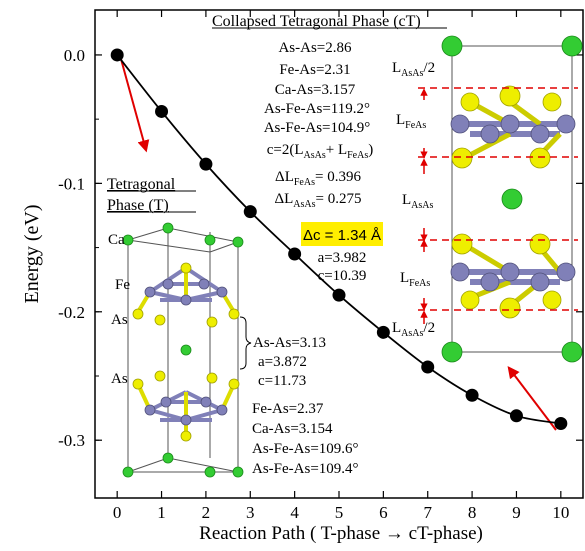 The image size is (585, 551). What do you see at coordinates (294, 512) in the screenshot?
I see `x-tick-label: 4` at bounding box center [294, 512].